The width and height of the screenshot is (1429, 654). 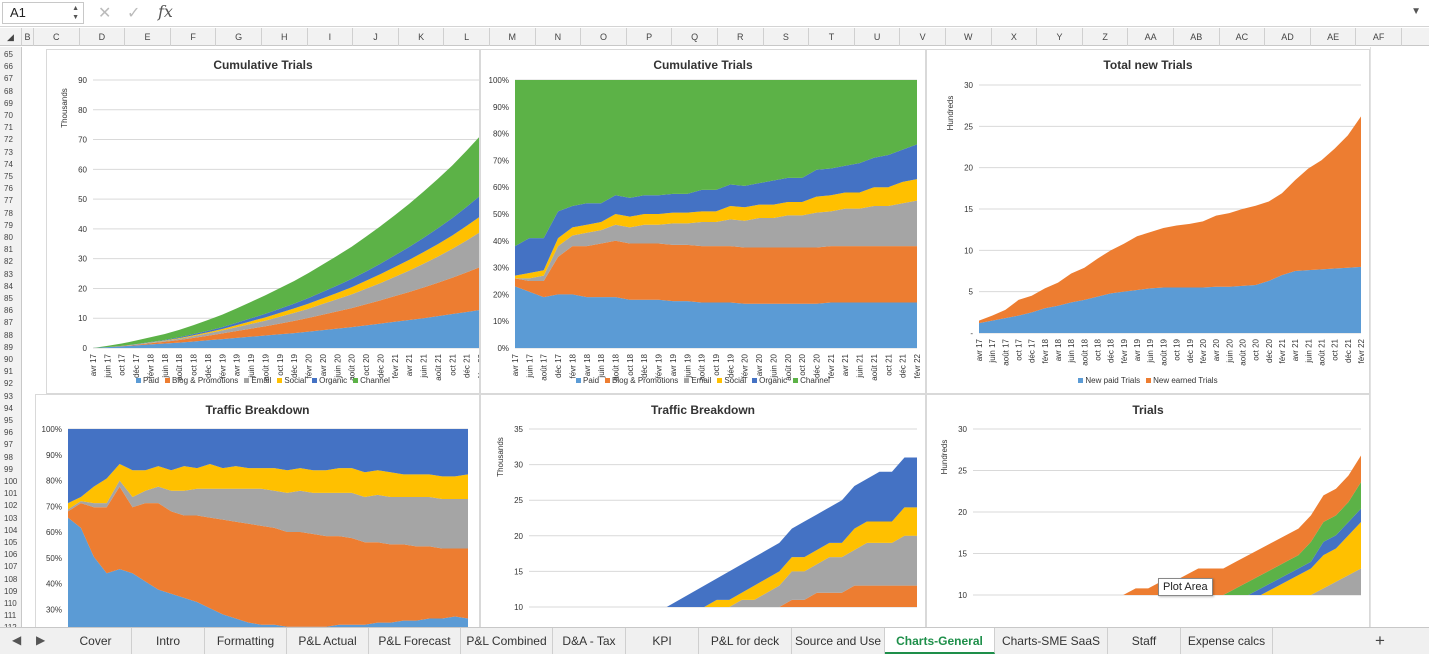 What do you see at coordinates (604, 37) in the screenshot?
I see `column-header-o: O` at bounding box center [604, 37].